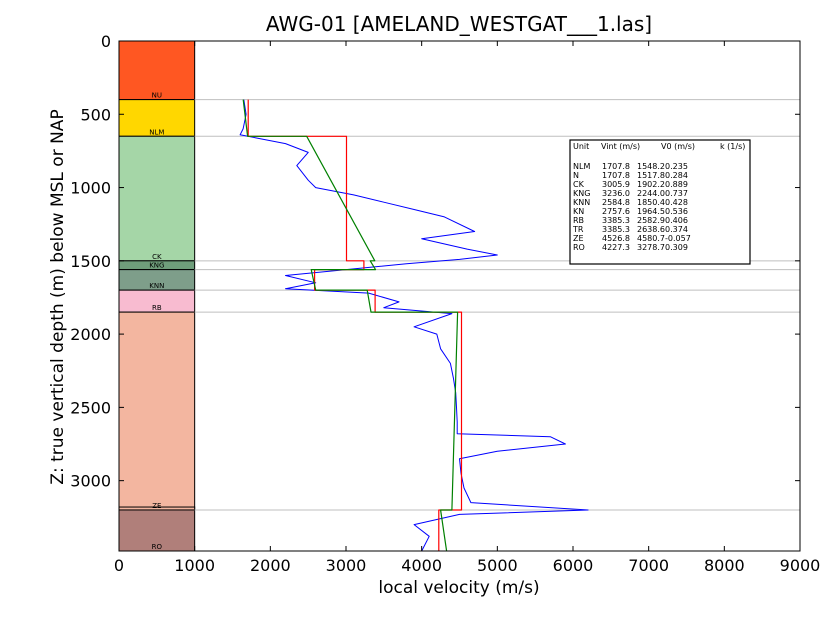  I want to click on legend-box, so click(660, 202).